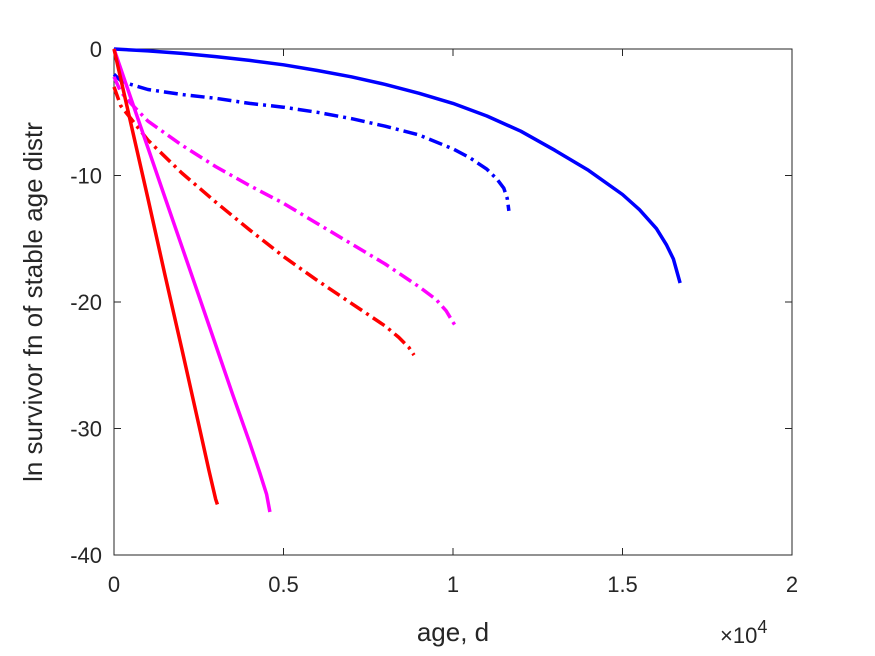 This screenshot has width=875, height=656. I want to click on y-tick-labels: 0 -10 -20 -30 -40, so click(86, 302).